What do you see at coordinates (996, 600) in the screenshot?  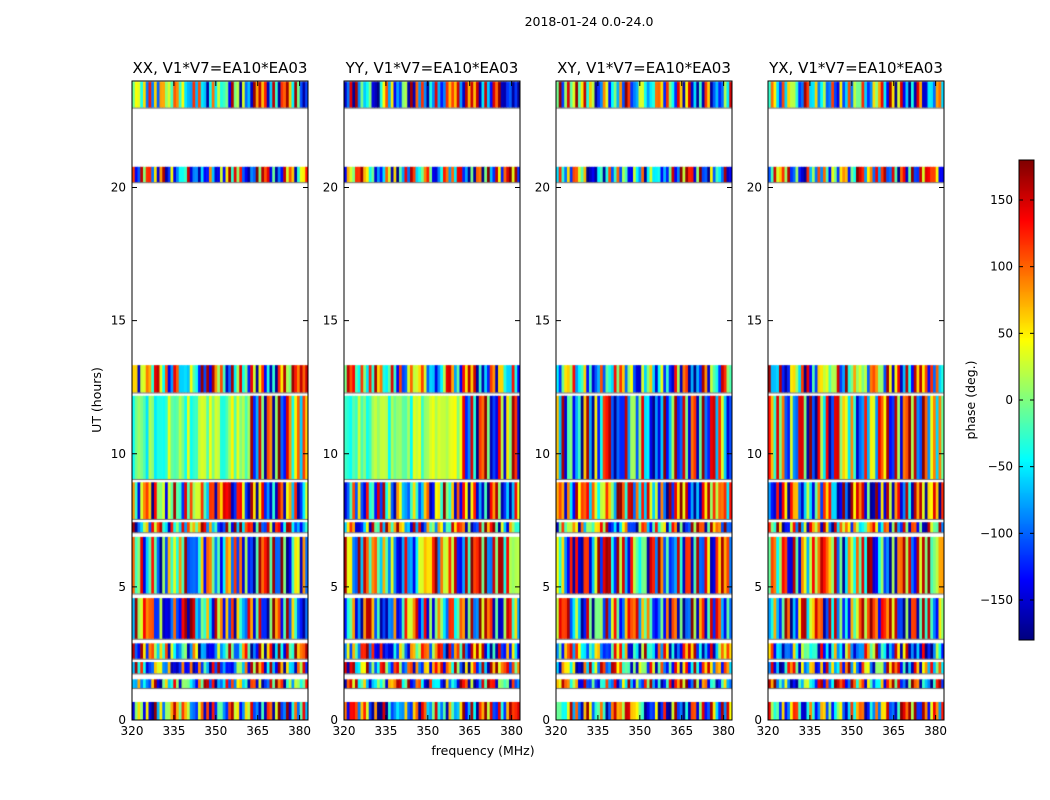 I see `colorbar-tick-label: −150` at bounding box center [996, 600].